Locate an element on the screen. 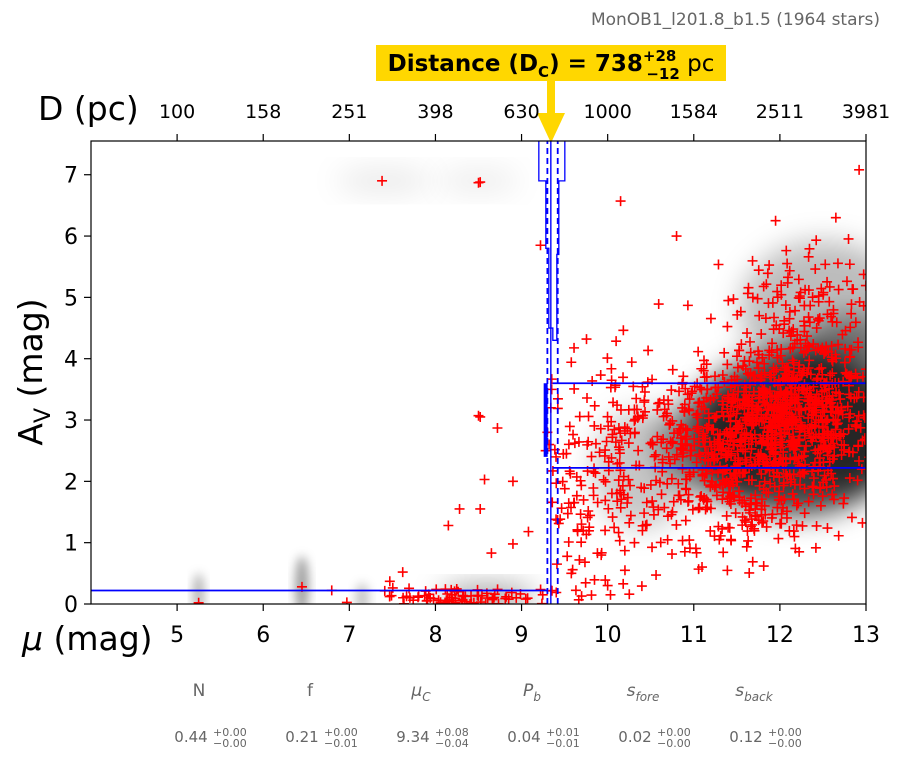 Image resolution: width=902 pixels, height=759 pixels. top-tick-label: 158 is located at coordinates (263, 112).